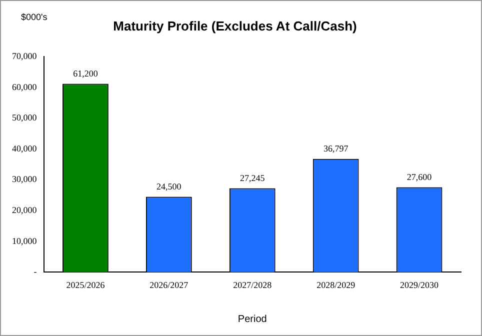 The height and width of the screenshot is (336, 482). Describe the element at coordinates (34, 17) in the screenshot. I see `y-axis-title: $000's` at that location.